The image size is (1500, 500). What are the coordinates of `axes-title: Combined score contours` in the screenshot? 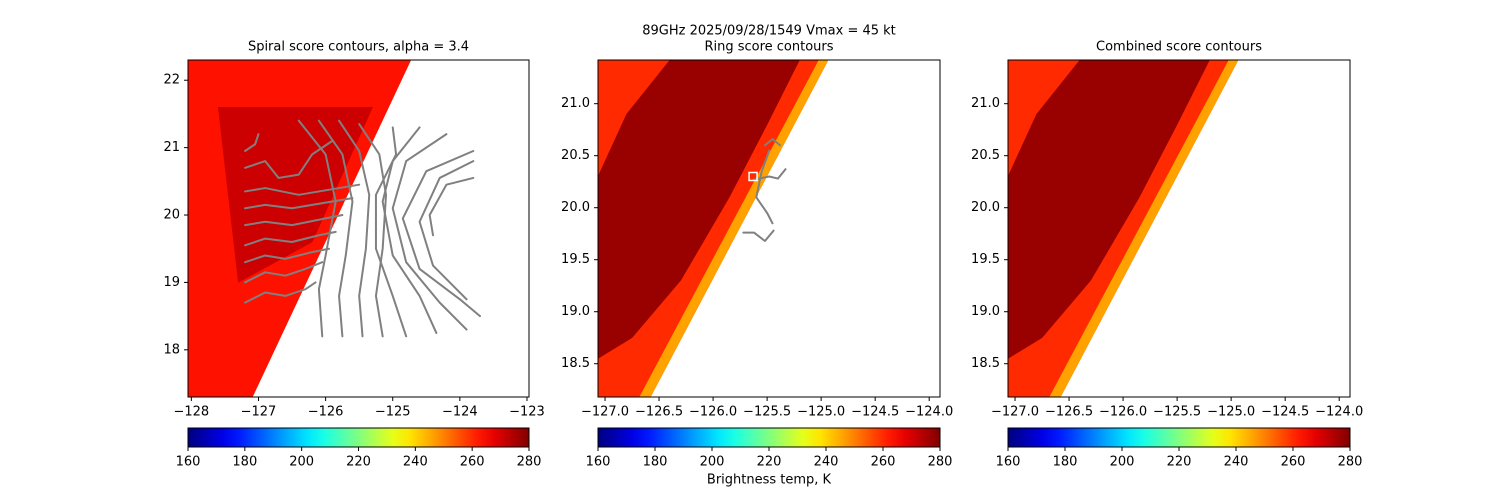 It's located at (1179, 47).